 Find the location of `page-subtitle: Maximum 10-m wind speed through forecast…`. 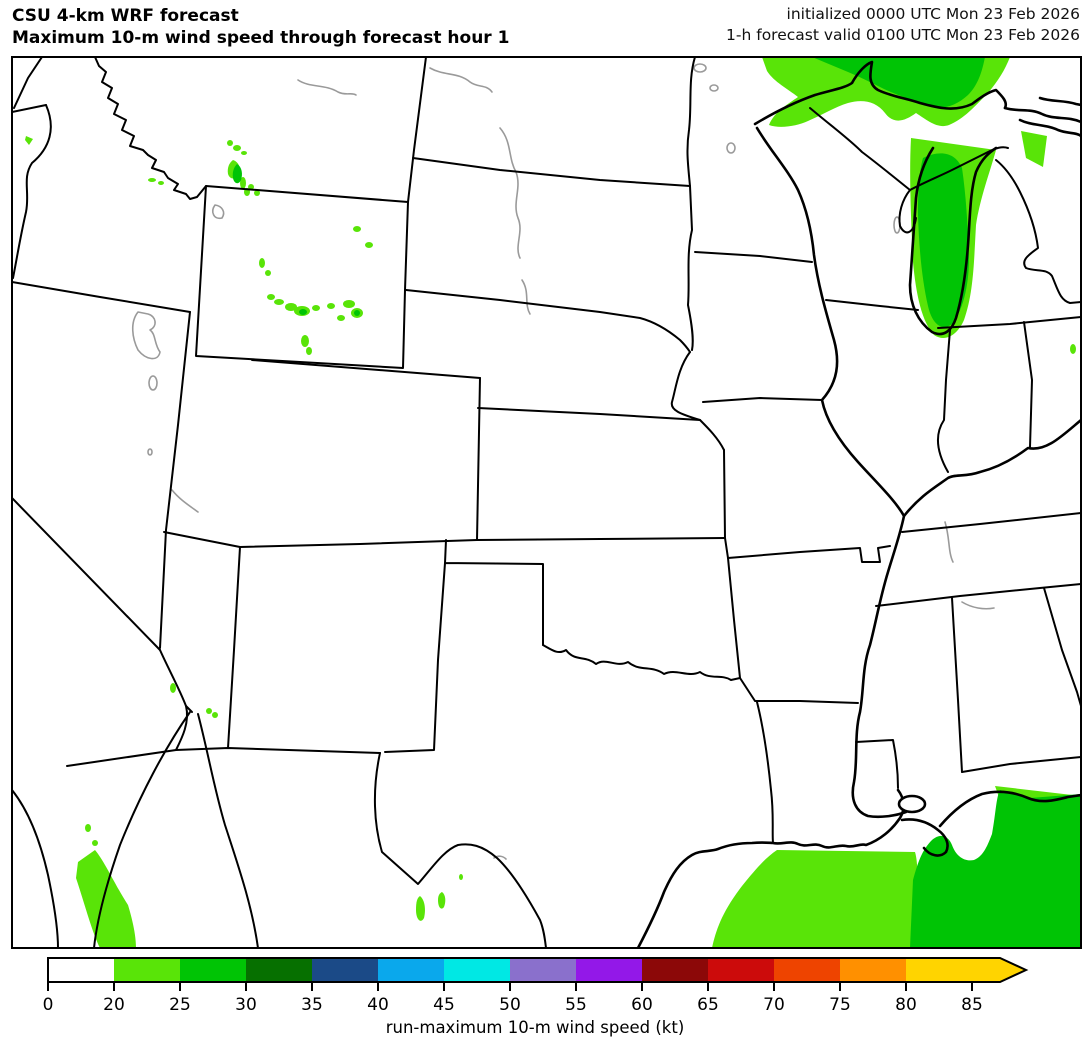

page-subtitle: Maximum 10-m wind speed through forecast… is located at coordinates (260, 38).